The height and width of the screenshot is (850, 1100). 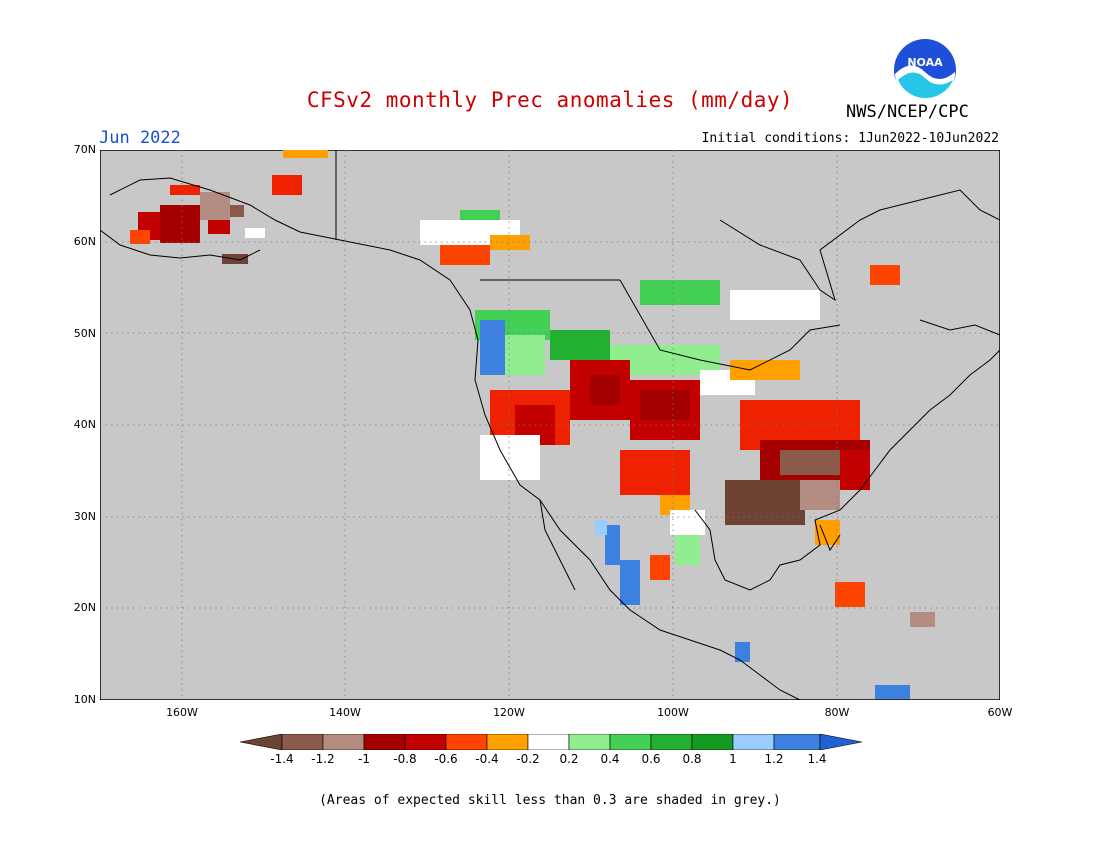 What do you see at coordinates (550, 100) in the screenshot?
I see `chart-title: CFSv2 monthly Prec anomalies (mm/day)` at bounding box center [550, 100].